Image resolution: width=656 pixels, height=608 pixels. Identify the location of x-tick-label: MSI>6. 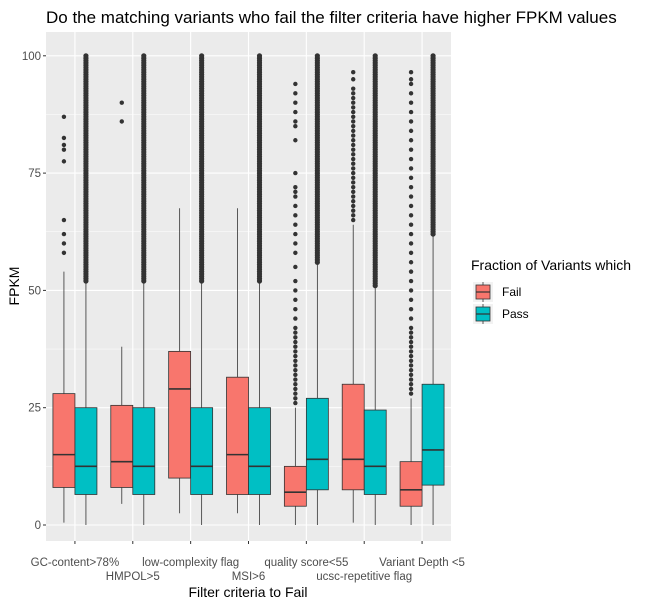
(249, 577).